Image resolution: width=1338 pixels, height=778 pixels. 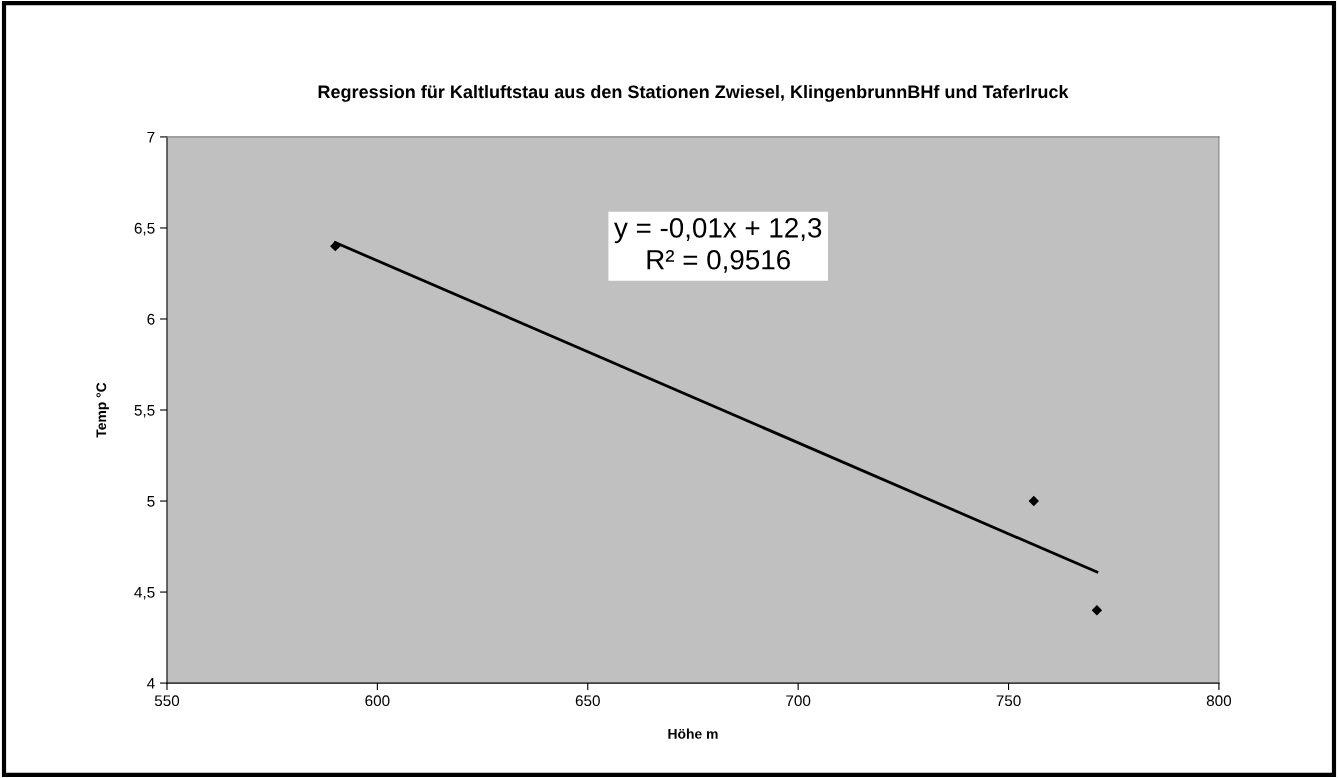 What do you see at coordinates (718, 230) in the screenshot?
I see `annotation: y = -0,01x + 12,3` at bounding box center [718, 230].